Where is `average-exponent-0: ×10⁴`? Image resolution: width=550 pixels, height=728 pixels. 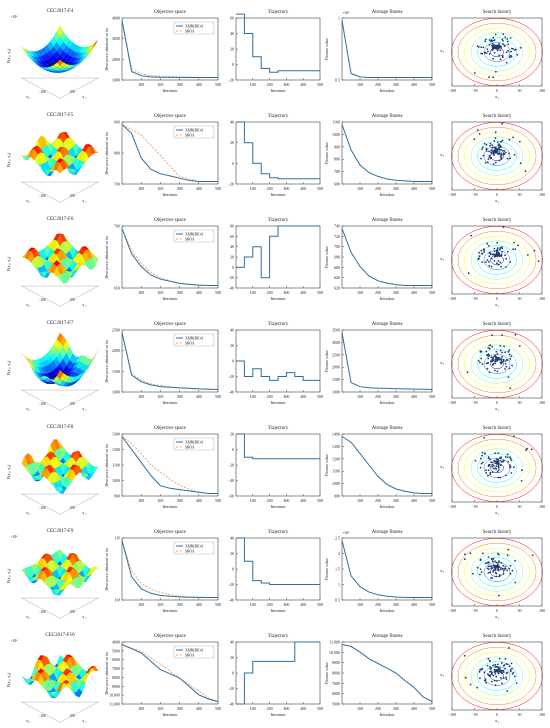 average-exponent-0: ×10⁴ is located at coordinates (347, 13).